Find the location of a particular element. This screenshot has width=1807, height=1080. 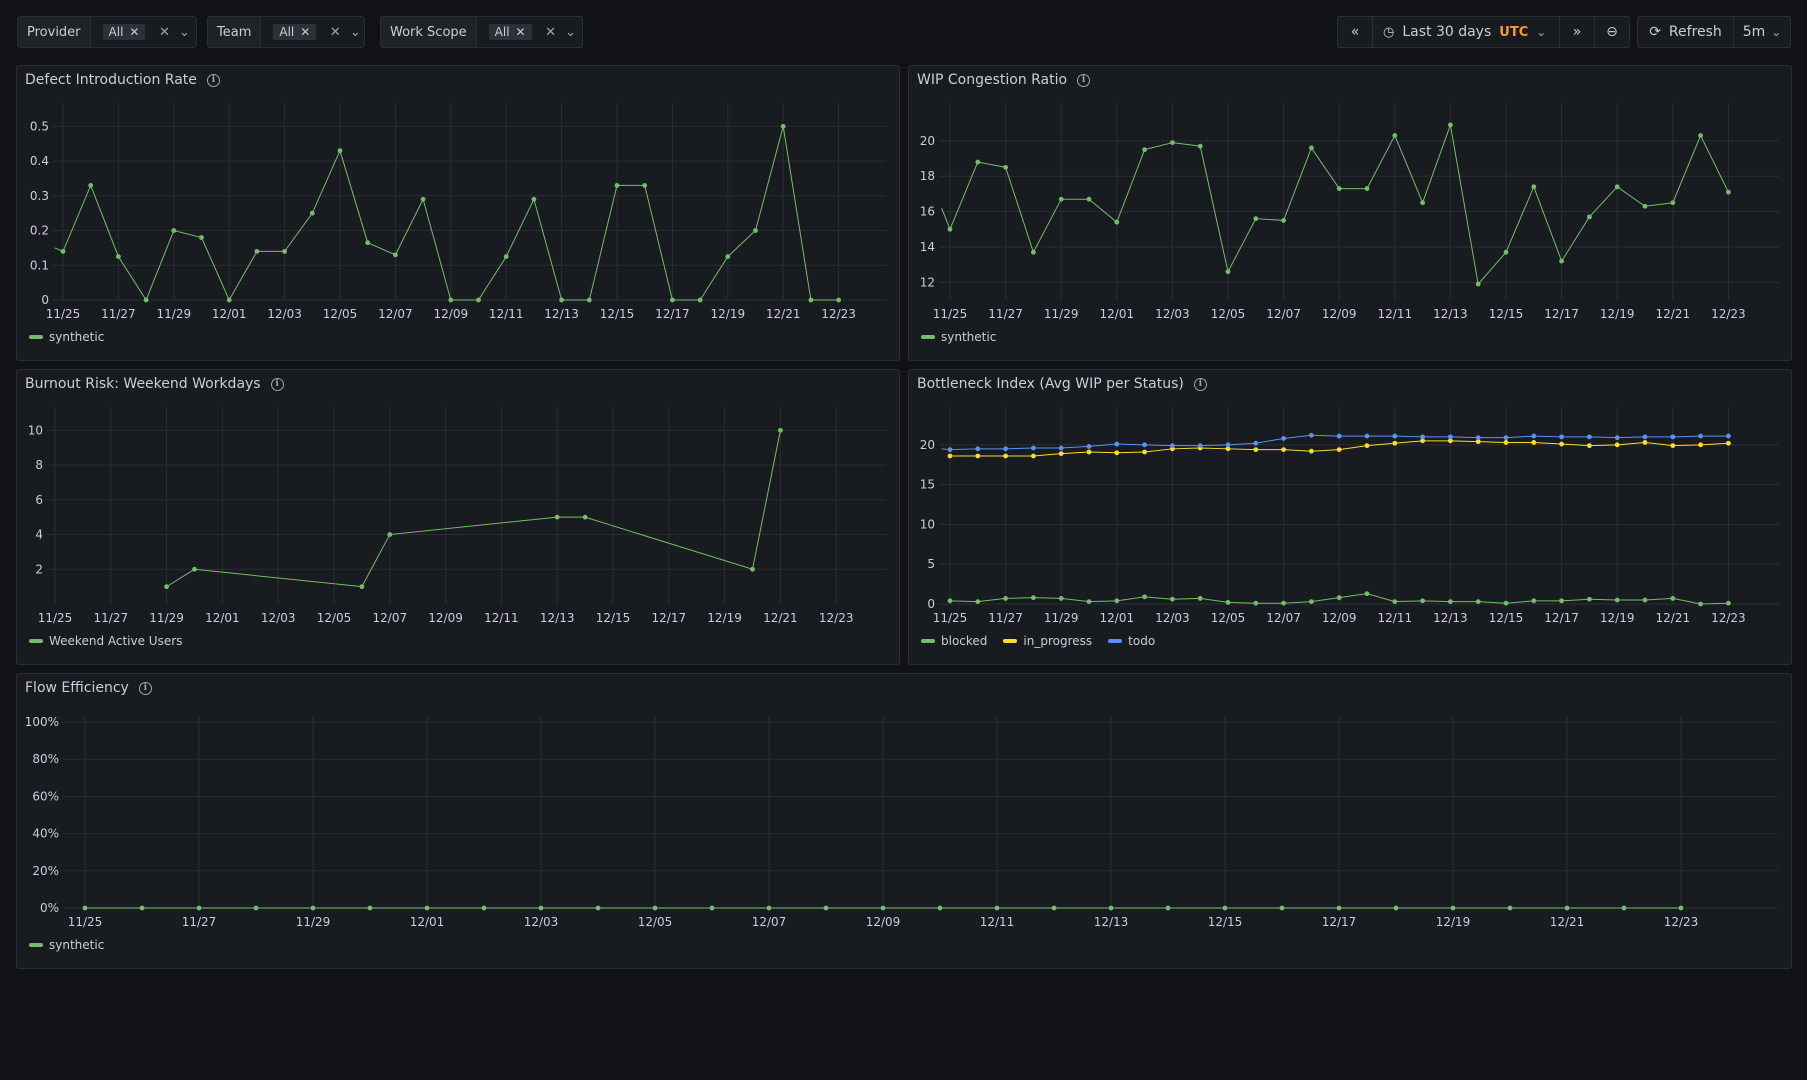

provider-filter: Provider All ✕ ✕ ⌄ is located at coordinates (107, 32).